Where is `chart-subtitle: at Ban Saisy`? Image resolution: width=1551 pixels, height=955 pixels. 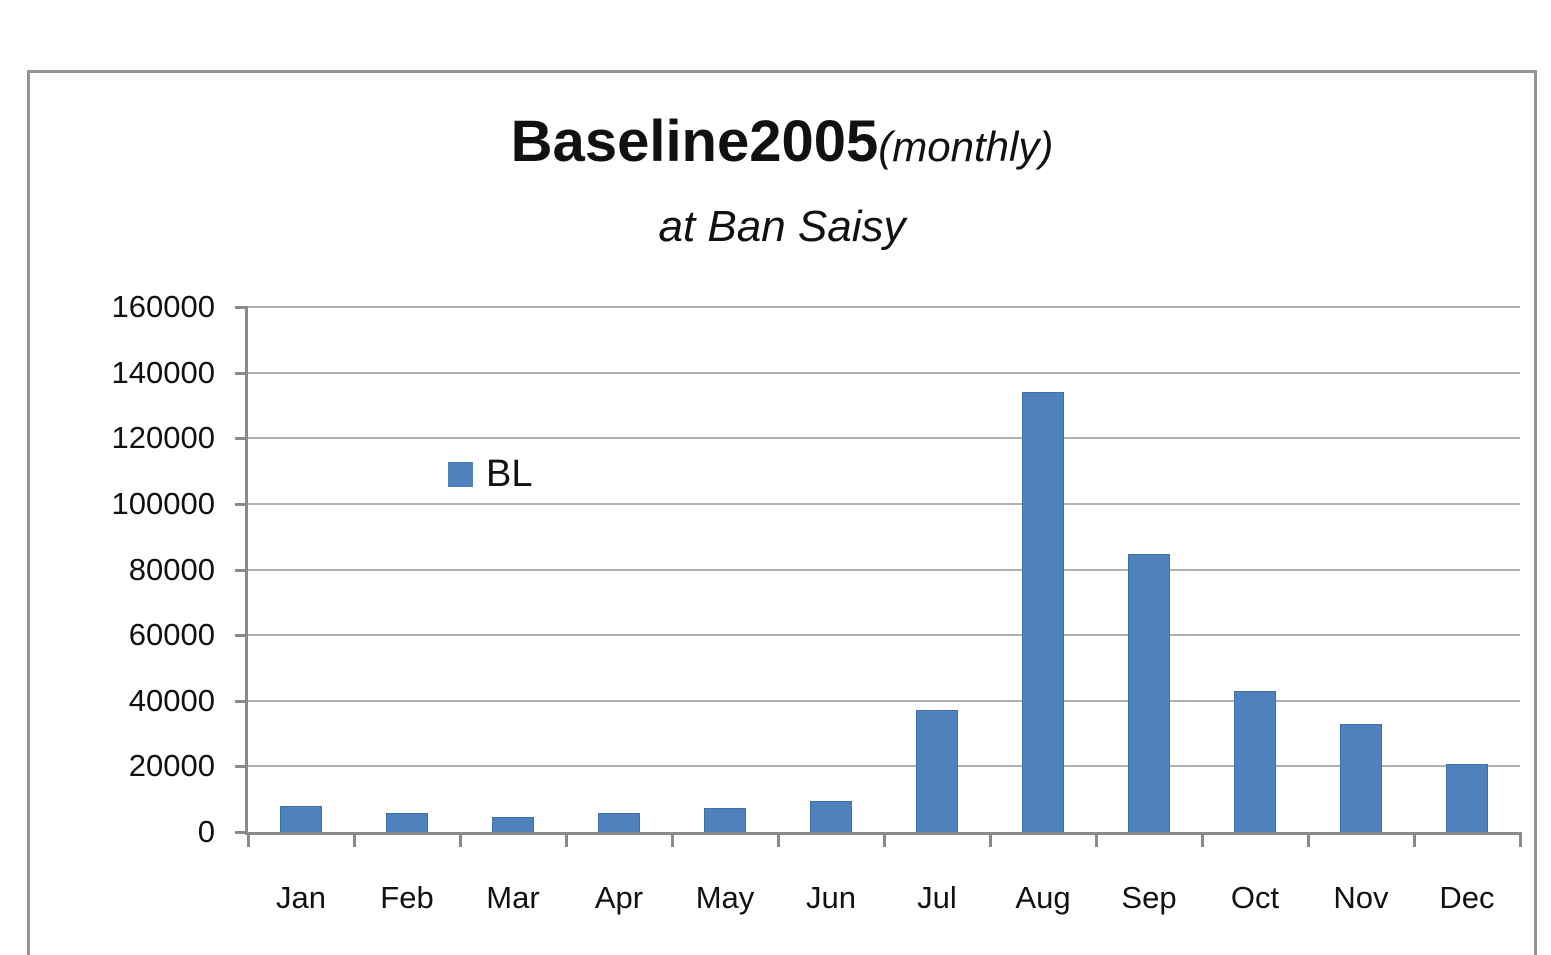
chart-subtitle: at Ban Saisy is located at coordinates (782, 226).